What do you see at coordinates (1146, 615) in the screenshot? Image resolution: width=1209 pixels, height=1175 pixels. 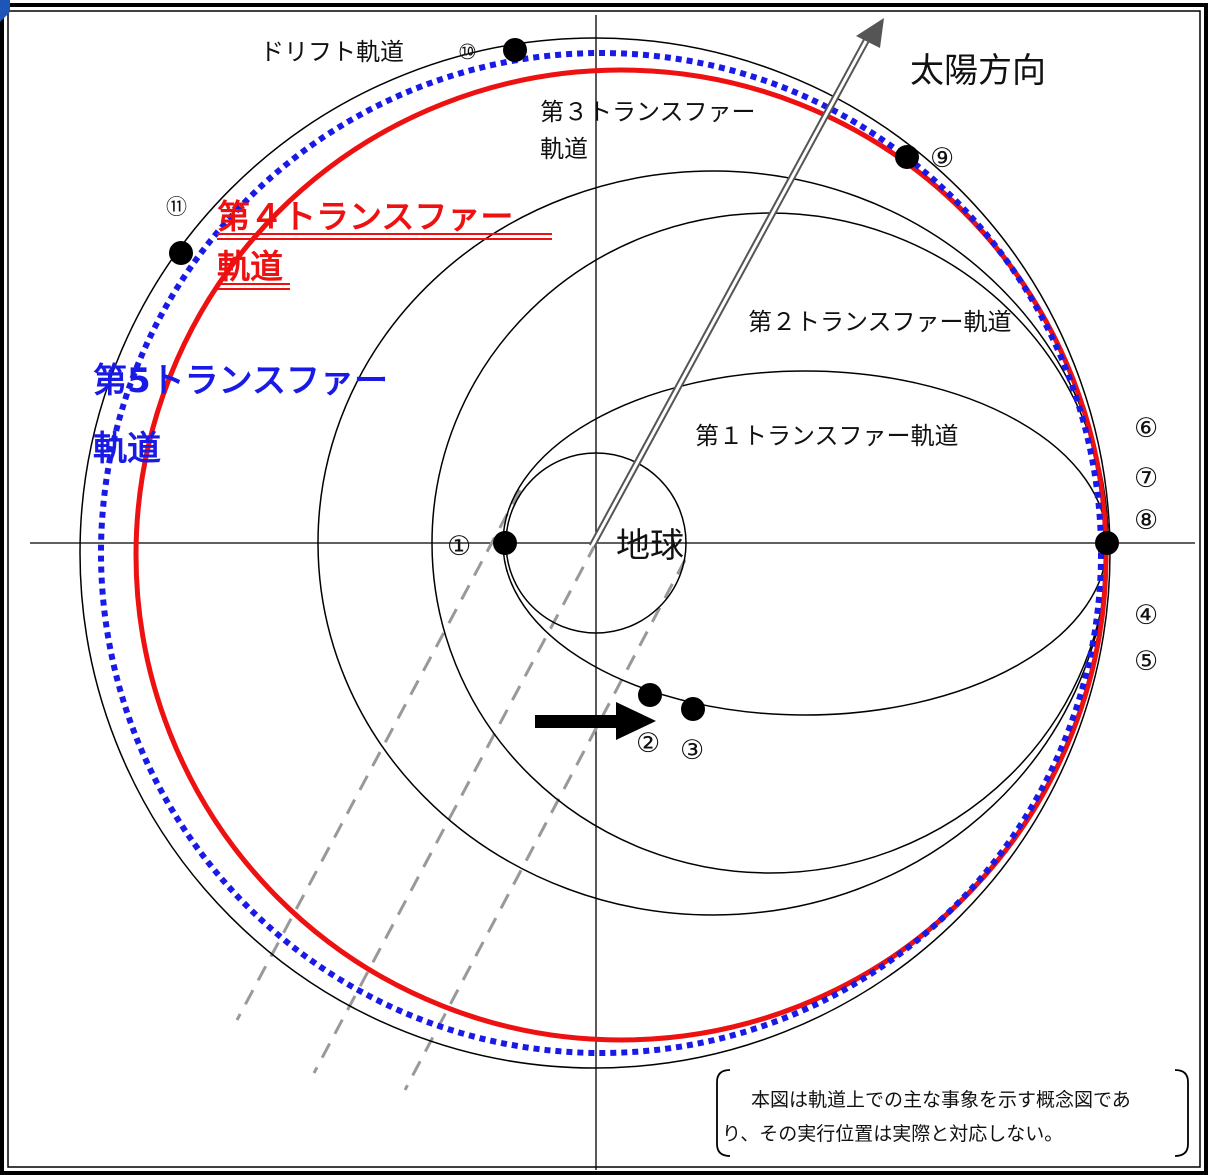 I see `event-label-4: ④` at bounding box center [1146, 615].